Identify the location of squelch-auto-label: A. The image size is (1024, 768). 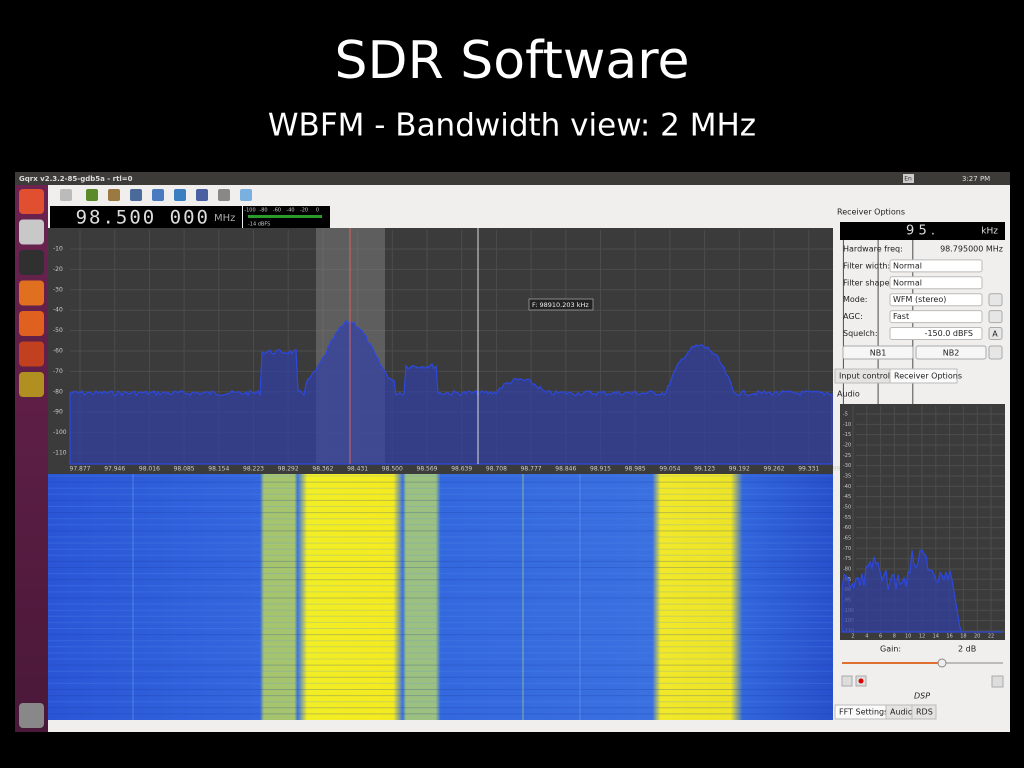
(995, 334).